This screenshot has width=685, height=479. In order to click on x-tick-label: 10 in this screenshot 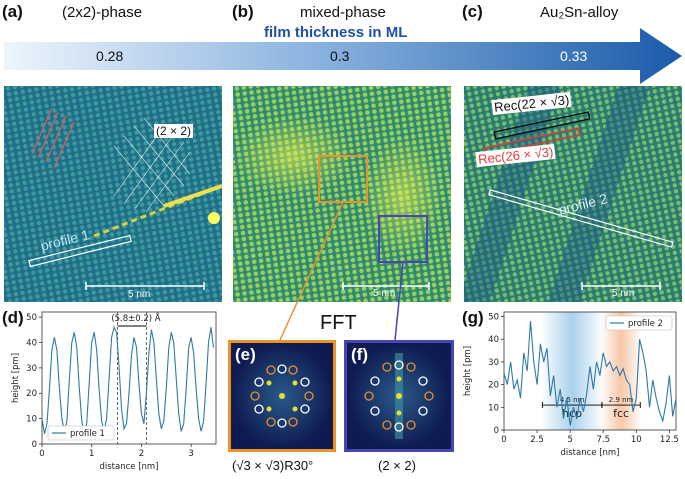, I will do `click(636, 440)`.